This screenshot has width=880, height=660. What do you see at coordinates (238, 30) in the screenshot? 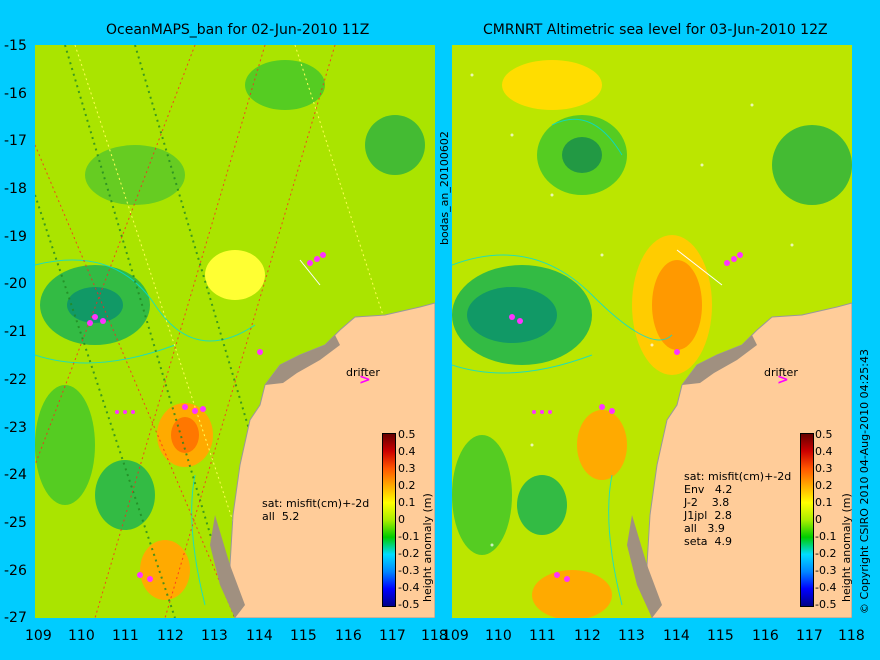
I see `left-map-title: OceanMAPS_ban for 02-Jun-2010 11Z` at bounding box center [238, 30].